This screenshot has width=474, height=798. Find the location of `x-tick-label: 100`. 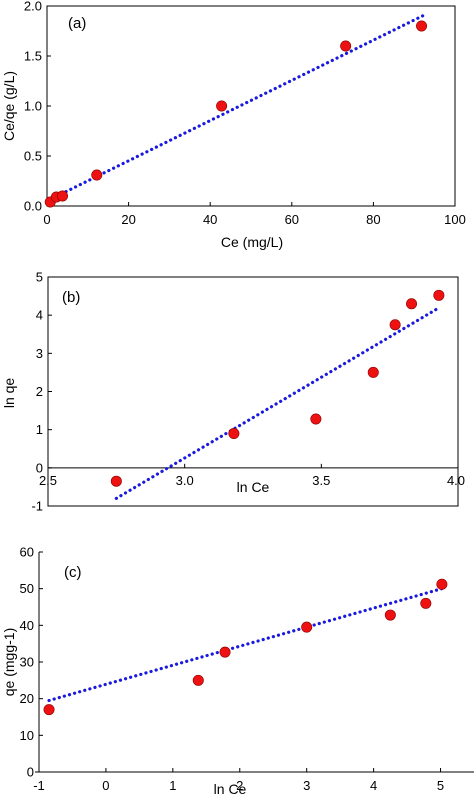

x-tick-label: 100 is located at coordinates (455, 219).